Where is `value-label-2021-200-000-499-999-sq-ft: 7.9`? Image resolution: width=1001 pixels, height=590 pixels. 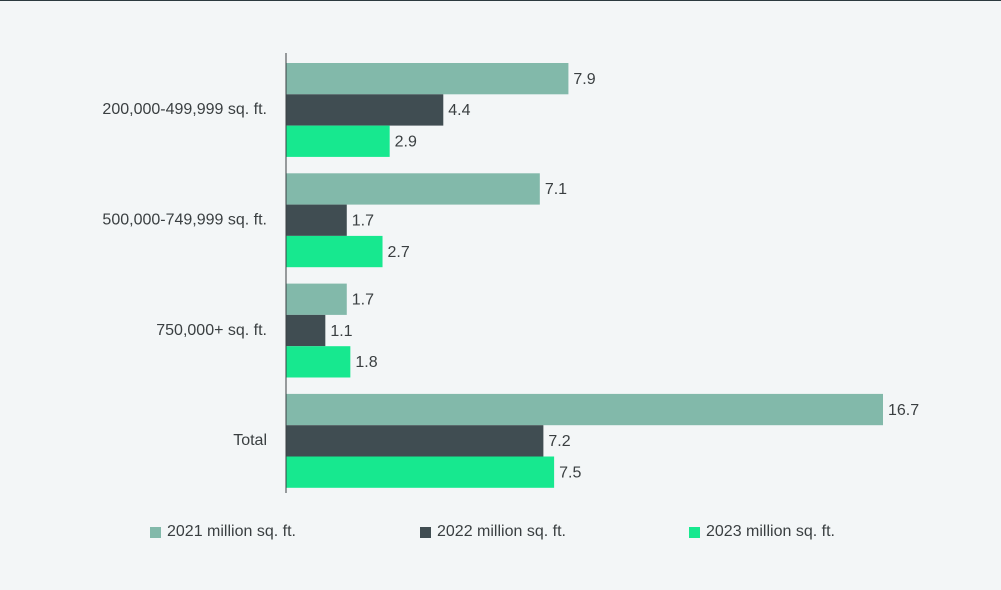 value-label-2021-200-000-499-999-sq-ft: 7.9 is located at coordinates (584, 79).